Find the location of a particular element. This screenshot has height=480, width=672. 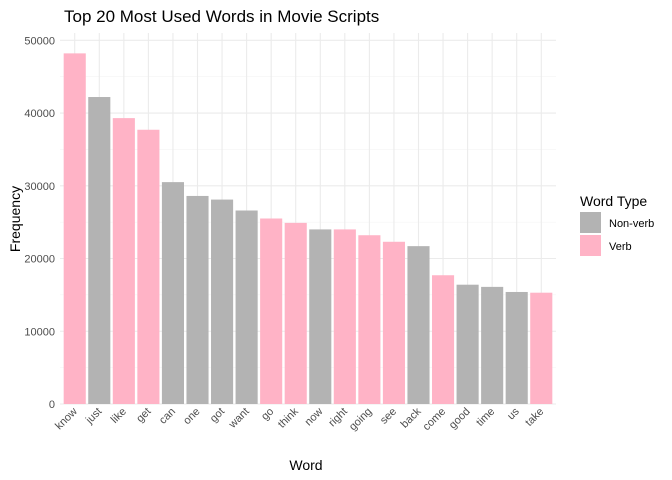

bar-go is located at coordinates (271, 311).